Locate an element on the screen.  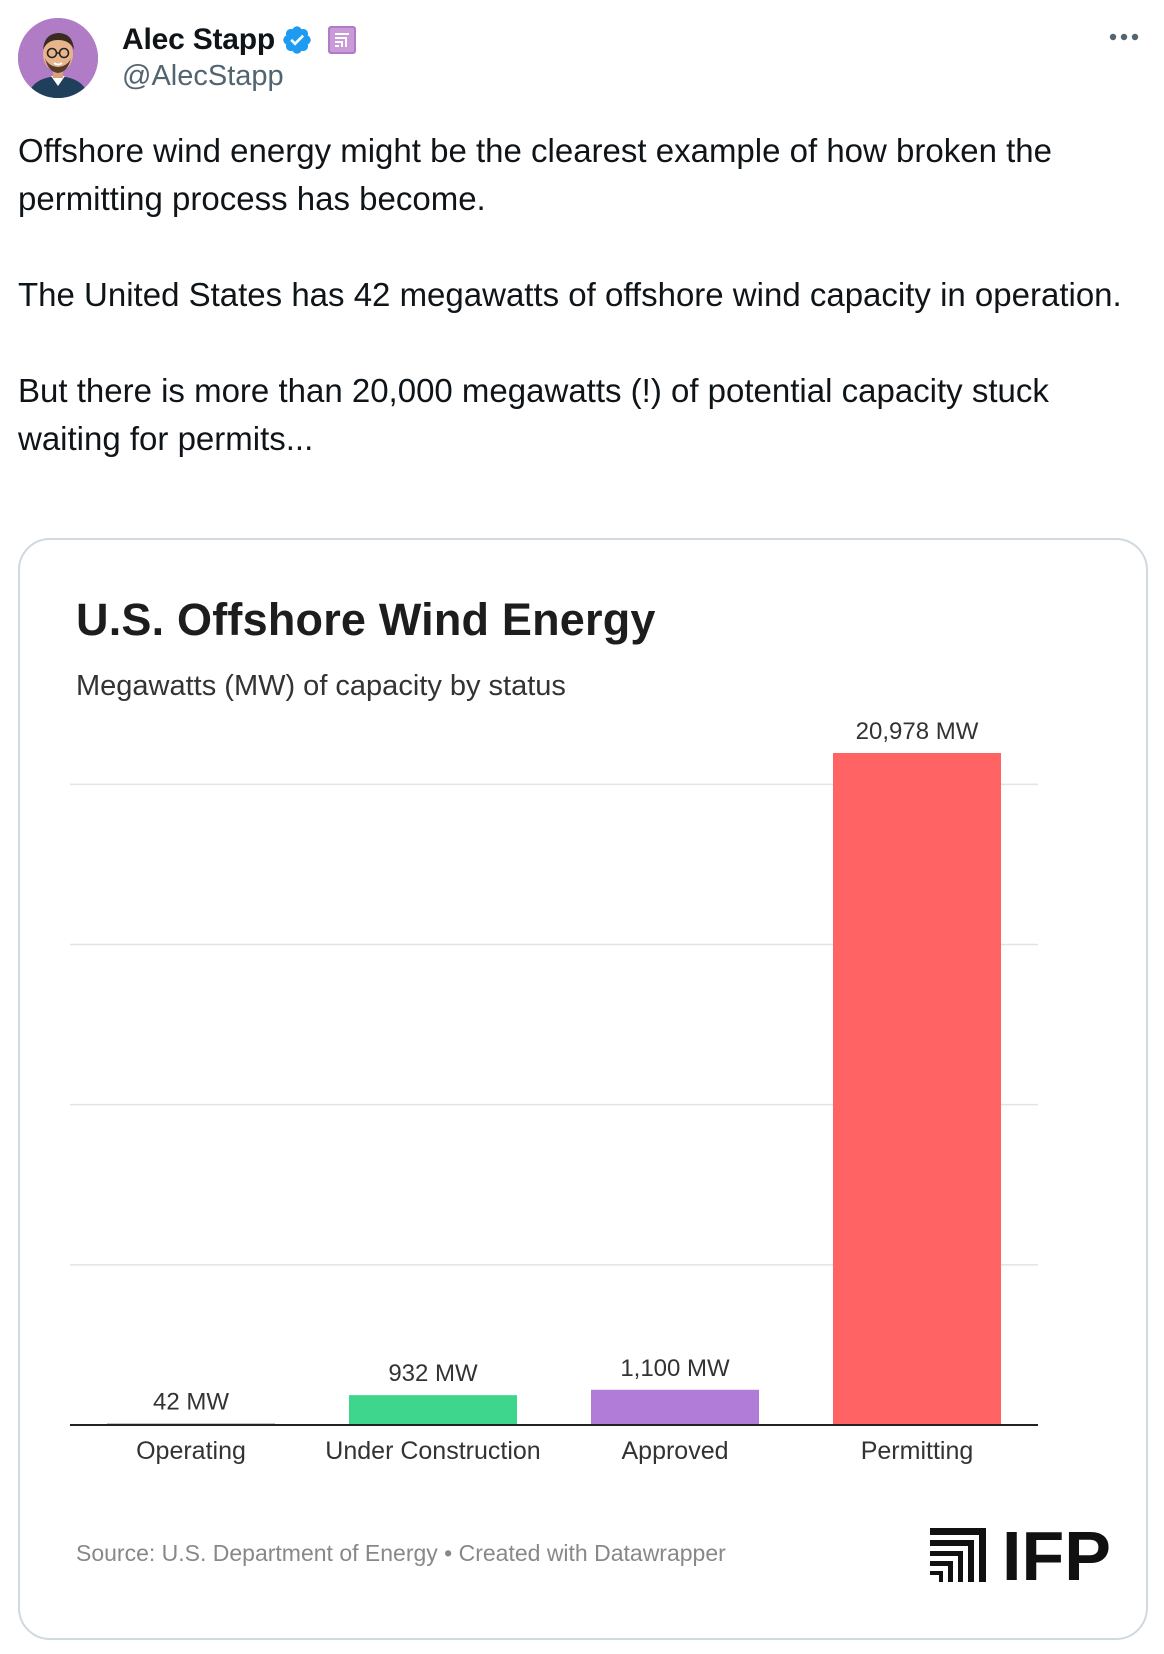
author-handle: @AlecStapp is located at coordinates (203, 76).